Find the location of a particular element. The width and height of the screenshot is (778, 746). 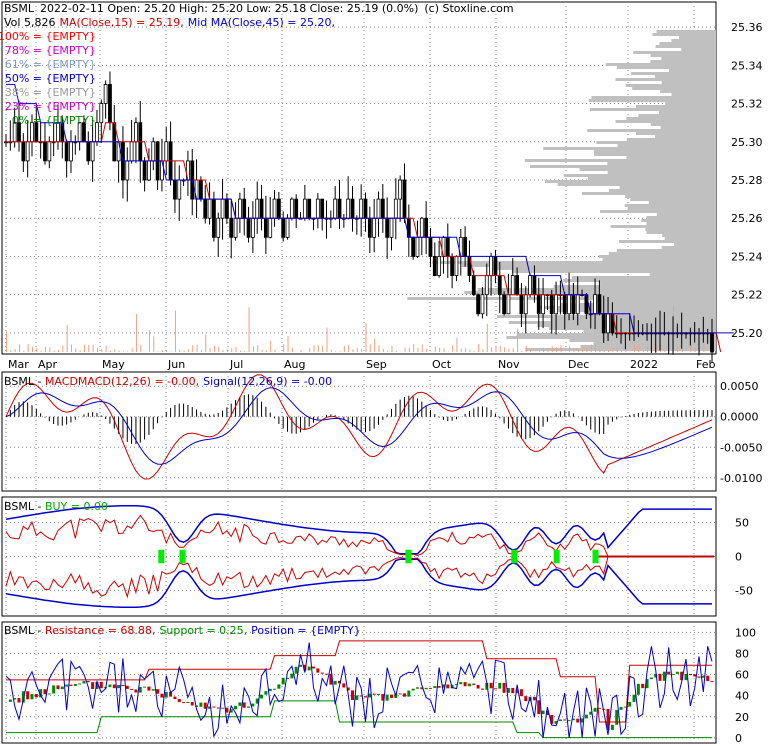

price-y-tick: 25.30 is located at coordinates (747, 142).